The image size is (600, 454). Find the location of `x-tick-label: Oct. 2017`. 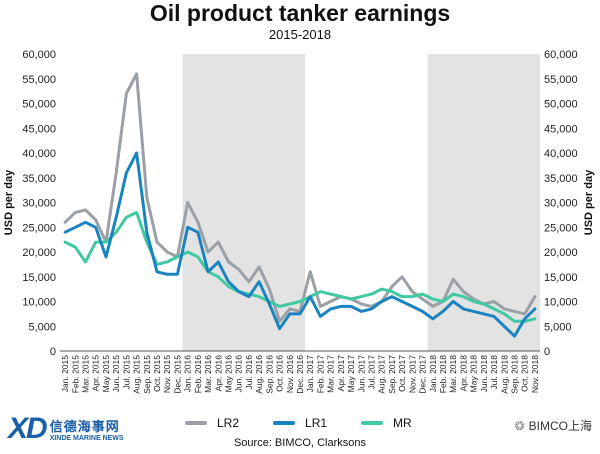

x-tick-label: Oct. 2017 is located at coordinates (402, 373).